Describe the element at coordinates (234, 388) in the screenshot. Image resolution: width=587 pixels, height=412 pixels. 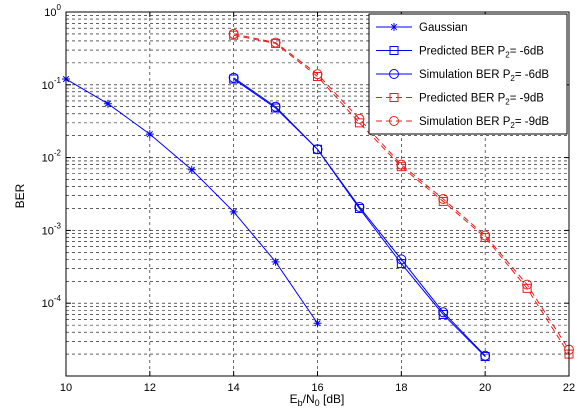
I see `x-tick-label: 14` at that location.